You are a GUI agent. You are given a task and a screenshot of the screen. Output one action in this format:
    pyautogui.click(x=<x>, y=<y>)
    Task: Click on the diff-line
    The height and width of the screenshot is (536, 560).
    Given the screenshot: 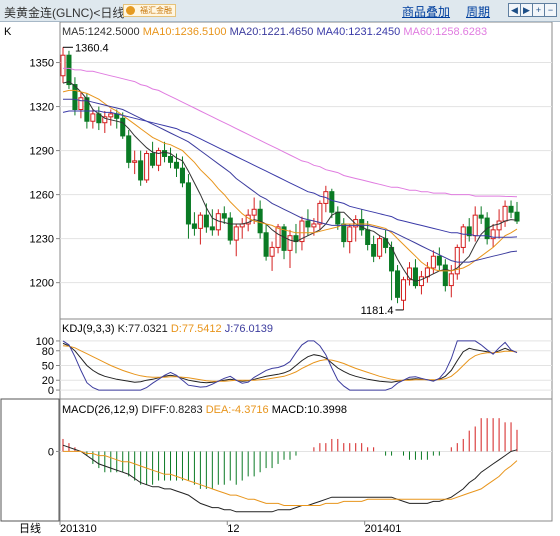 What is the action you would take?
    pyautogui.click(x=290, y=478)
    